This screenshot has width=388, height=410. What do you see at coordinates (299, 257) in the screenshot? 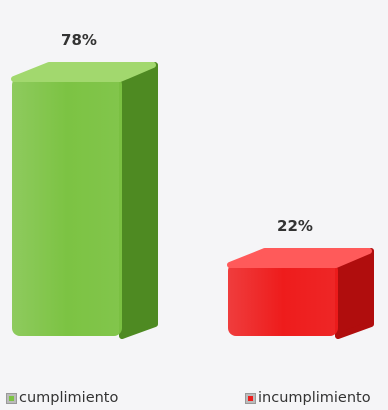
I see `bar-top-incumplimiento` at bounding box center [299, 257].